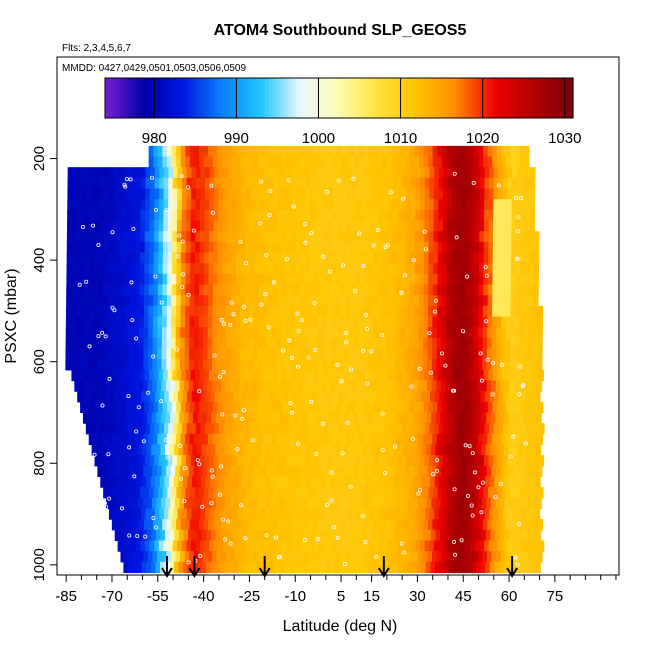 This screenshot has height=650, width=650. Describe the element at coordinates (463, 596) in the screenshot. I see `x-tick-label: 45` at that location.